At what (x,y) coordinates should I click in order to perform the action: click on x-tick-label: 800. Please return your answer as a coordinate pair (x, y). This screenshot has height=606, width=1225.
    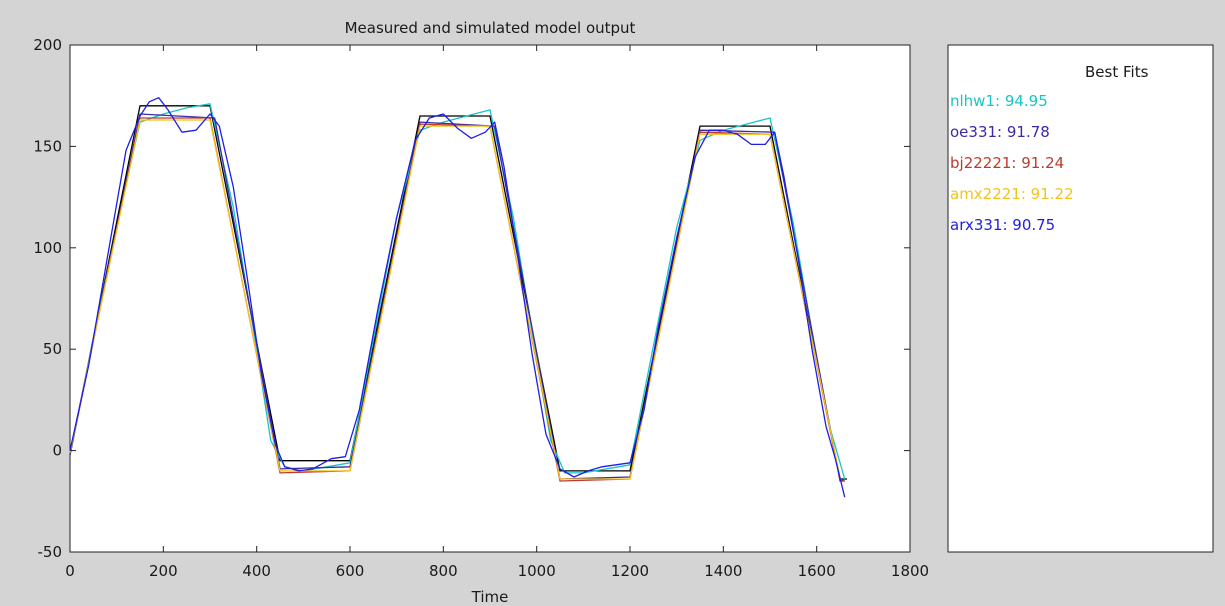
    Looking at the image, I should click on (443, 571).